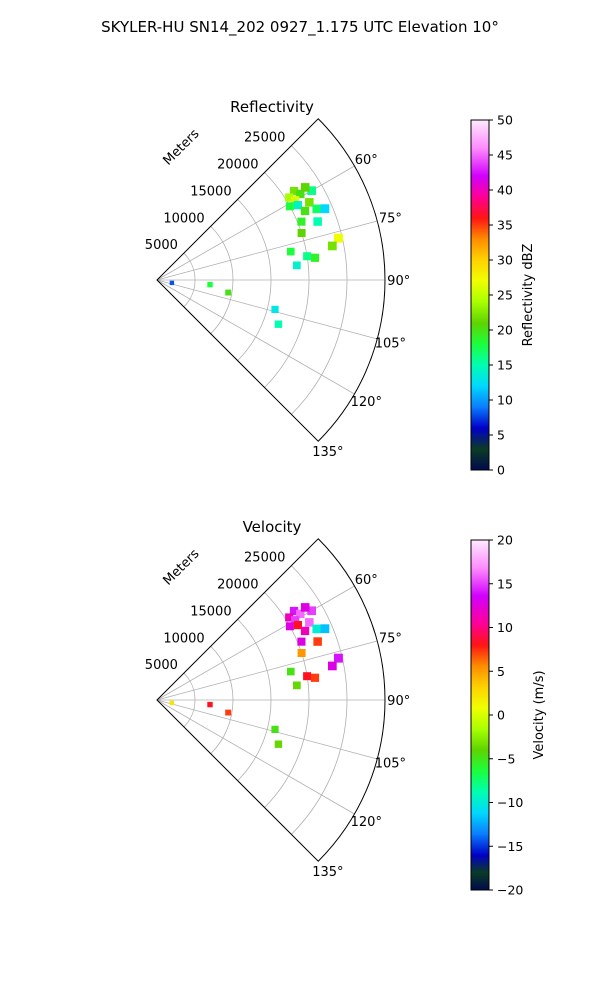 This screenshot has height=1000, width=600. What do you see at coordinates (237, 165) in the screenshot?
I see `radial-tick-label: 20000` at bounding box center [237, 165].